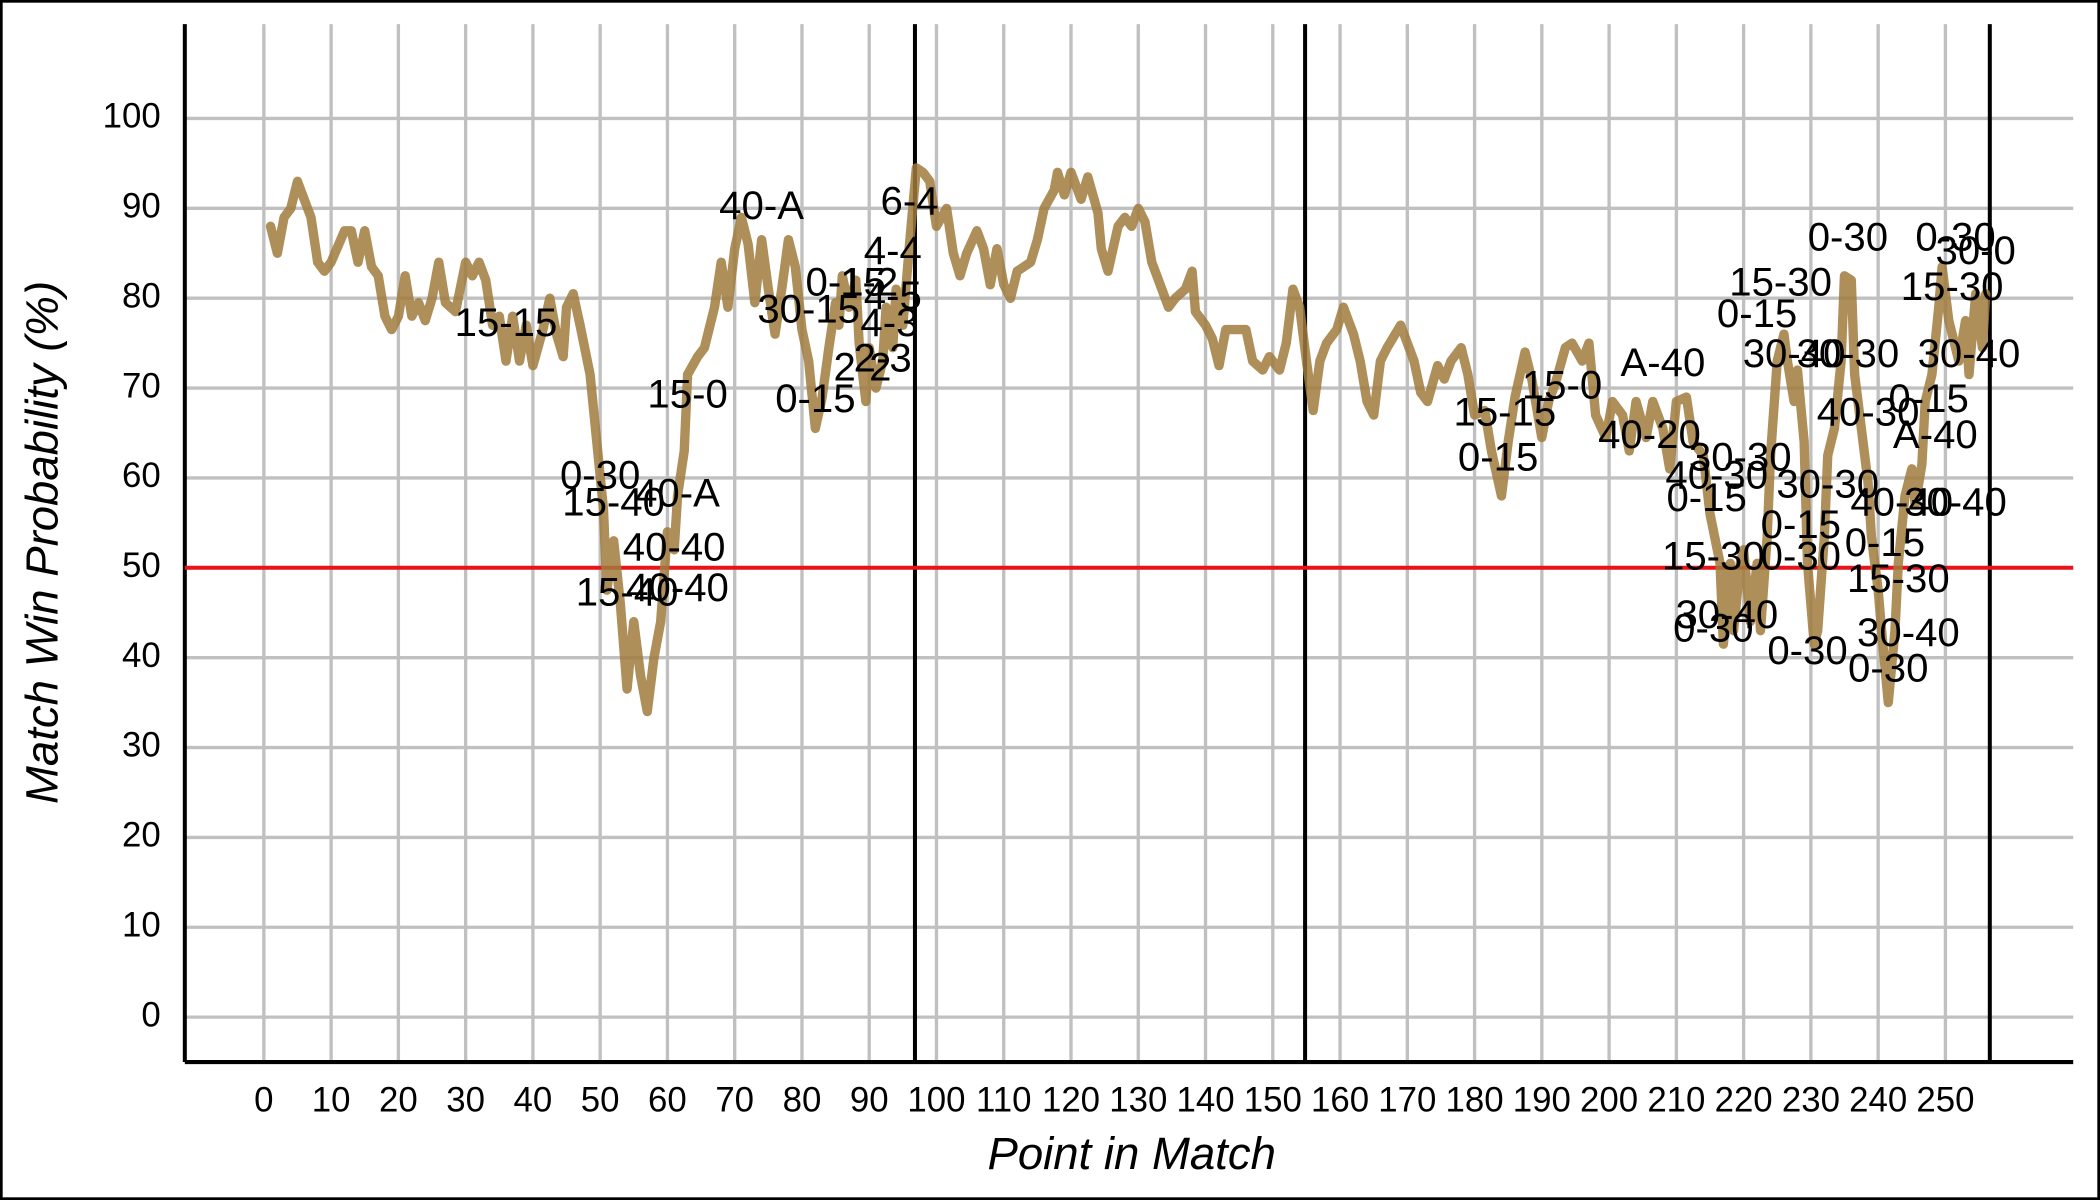 The width and height of the screenshot is (2100, 1200). Describe the element at coordinates (1273, 1099) in the screenshot. I see `x-tick-label: 150` at that location.